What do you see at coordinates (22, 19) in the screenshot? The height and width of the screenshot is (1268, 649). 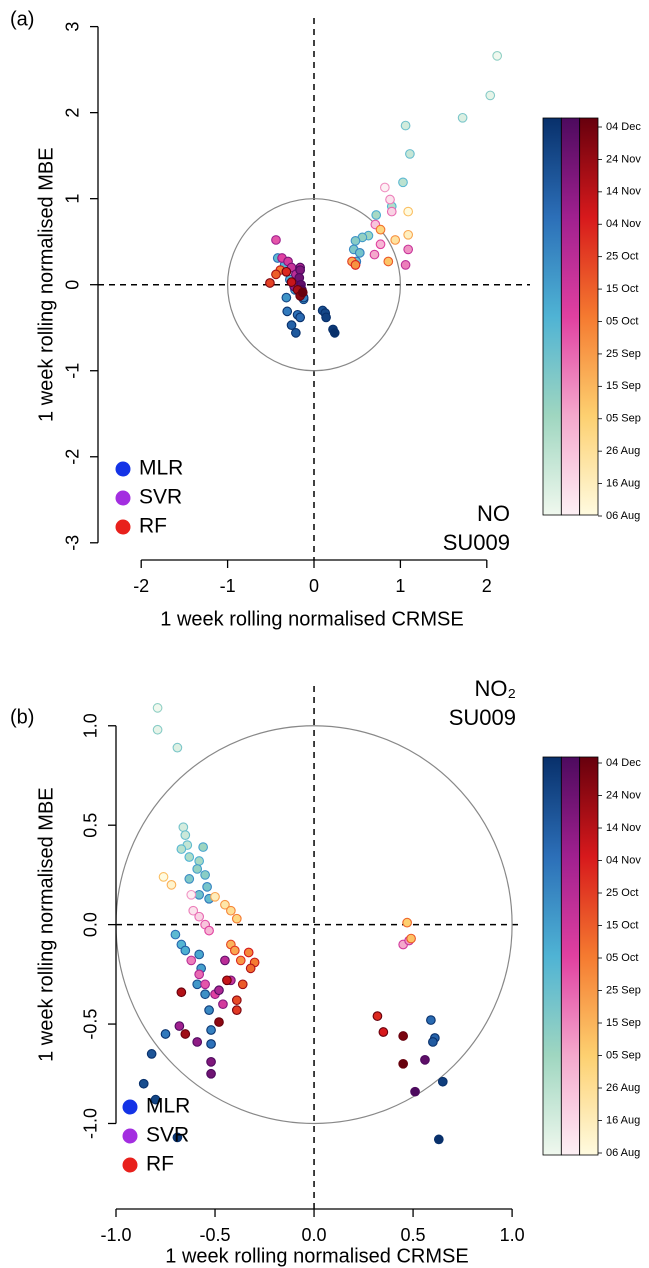 I see `panel-label: (a)` at bounding box center [22, 19].